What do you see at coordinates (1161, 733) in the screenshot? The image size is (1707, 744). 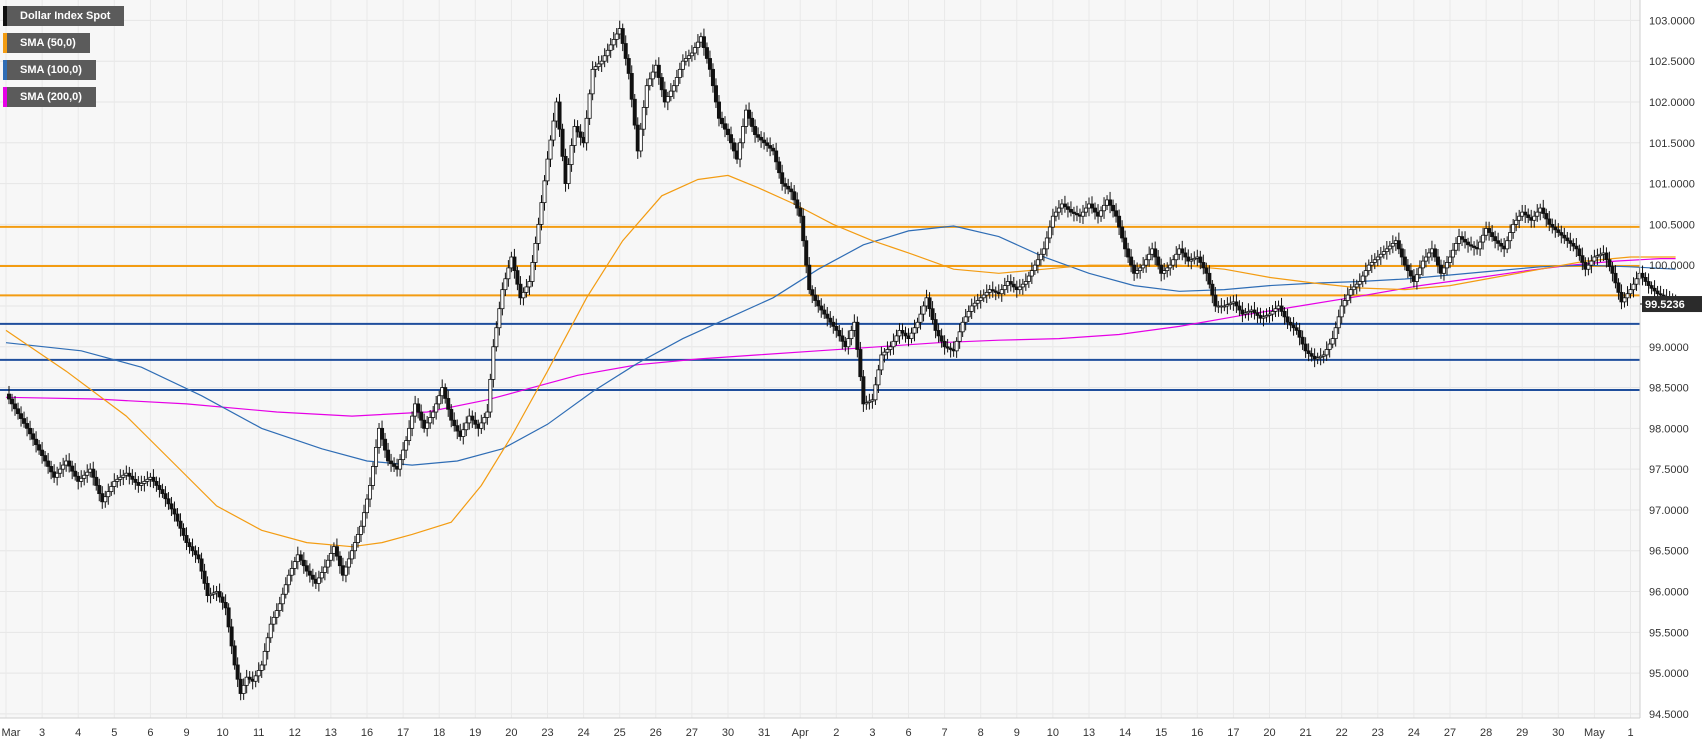 I see `time-tick-label: 15` at bounding box center [1161, 733].